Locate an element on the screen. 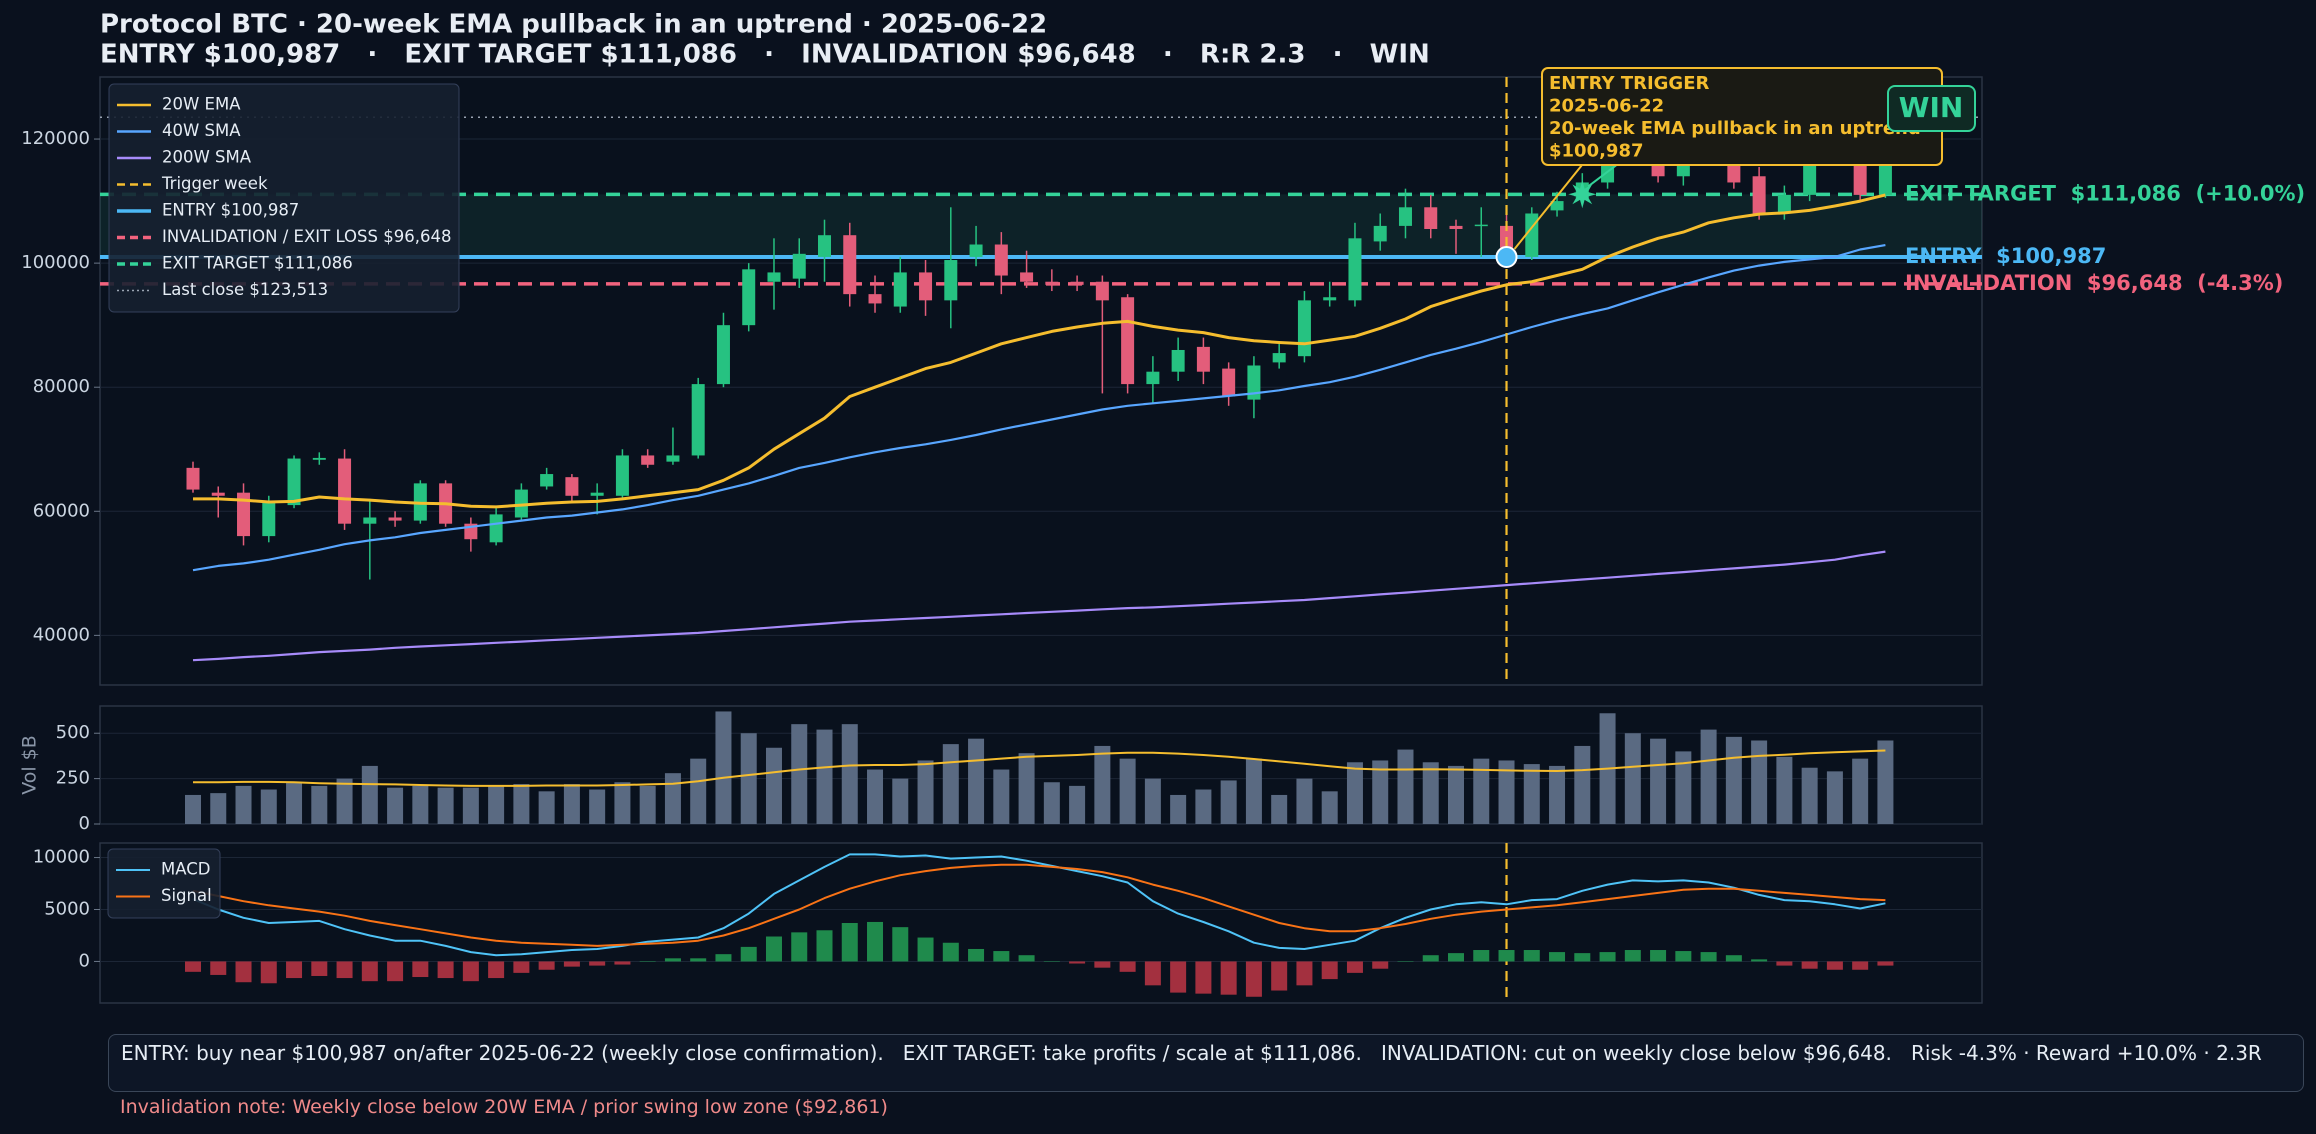  y-tick-label: 250 is located at coordinates (73, 778).